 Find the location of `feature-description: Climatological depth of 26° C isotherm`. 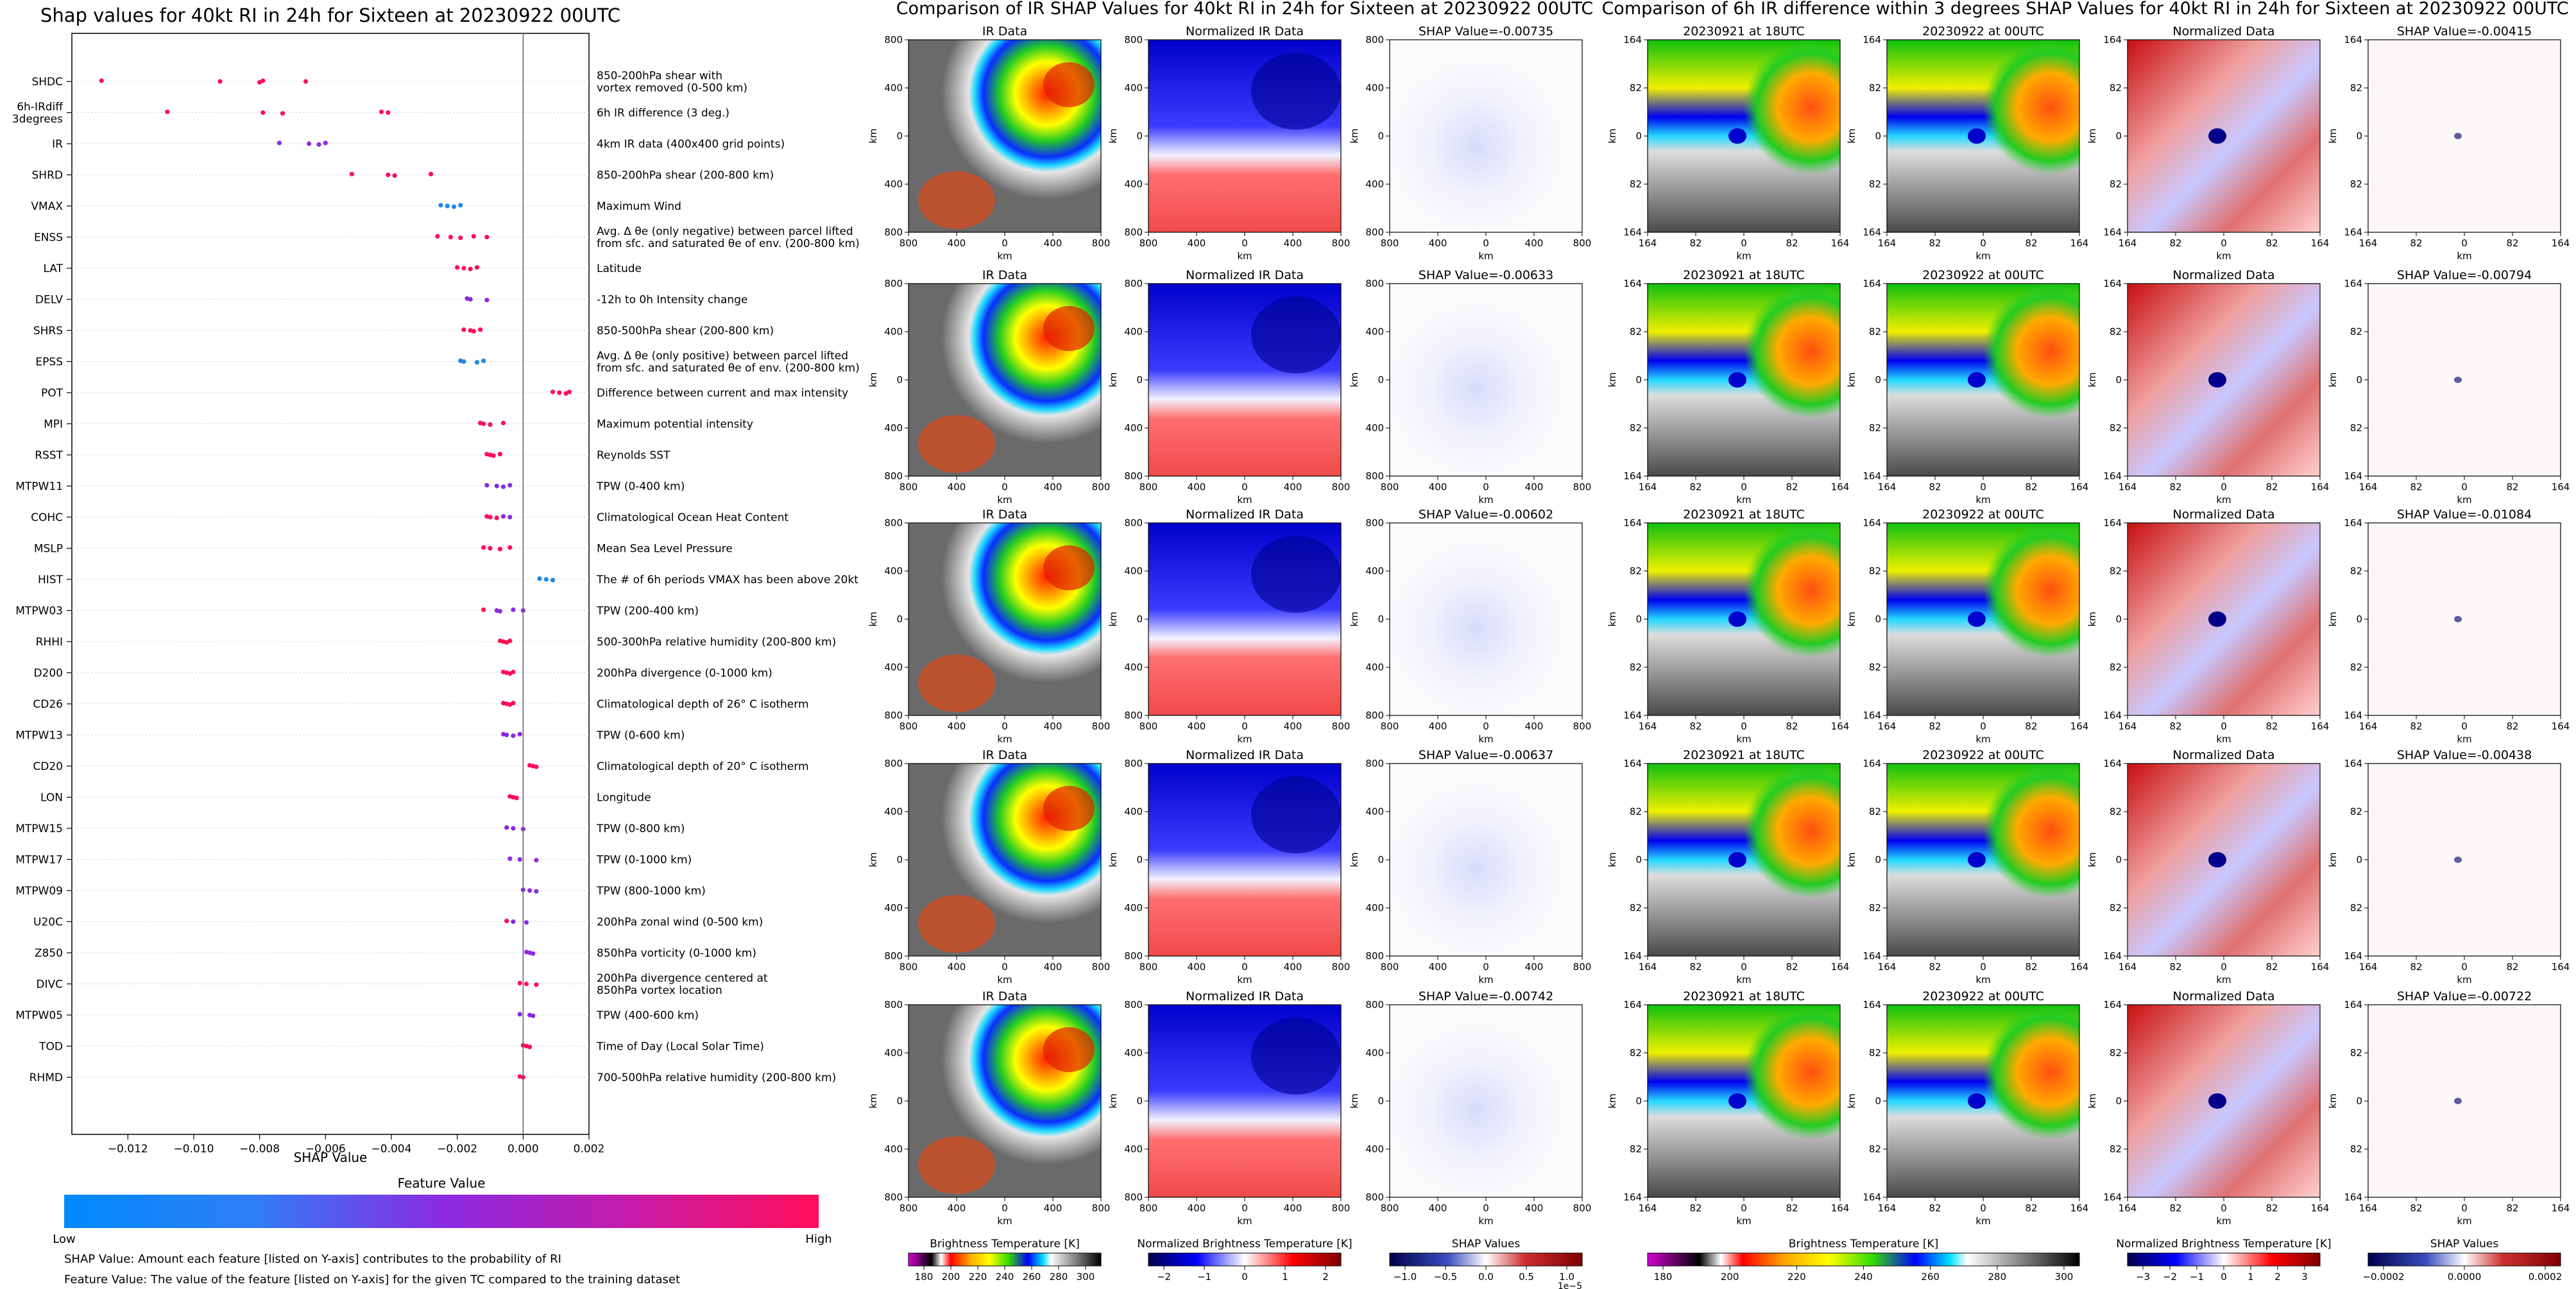

feature-description: Climatological depth of 26° C isotherm is located at coordinates (703, 704).